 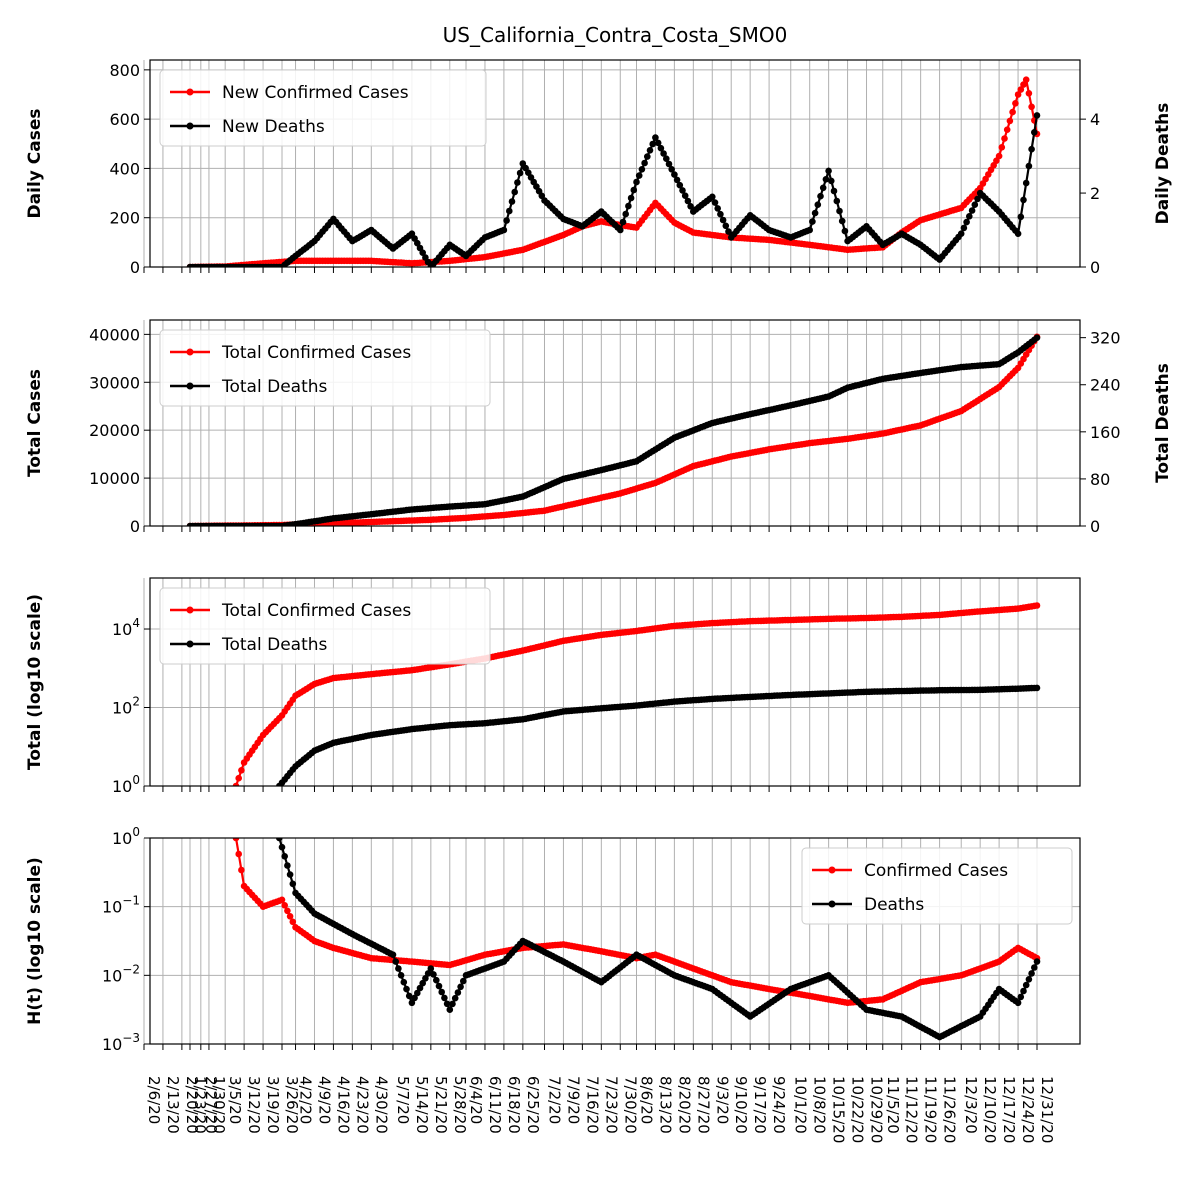 I want to click on x-tick-label: 3/5/20, so click(x=235, y=1100).